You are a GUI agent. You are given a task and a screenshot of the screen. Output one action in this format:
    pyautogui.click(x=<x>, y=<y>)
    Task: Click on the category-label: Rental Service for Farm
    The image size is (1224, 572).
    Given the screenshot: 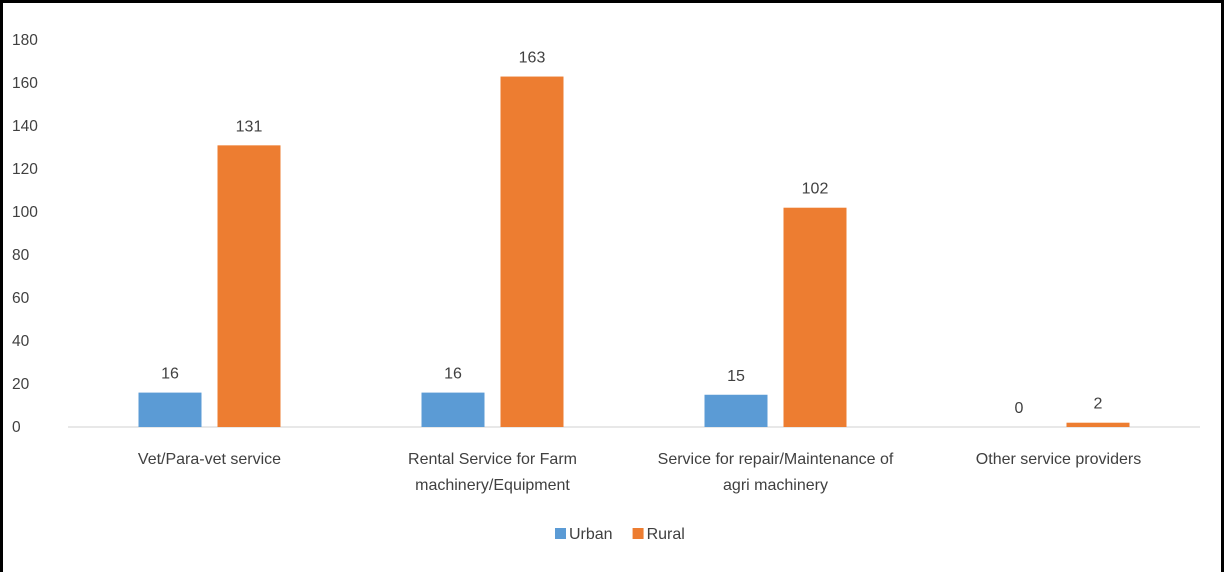 What is the action you would take?
    pyautogui.click(x=492, y=459)
    